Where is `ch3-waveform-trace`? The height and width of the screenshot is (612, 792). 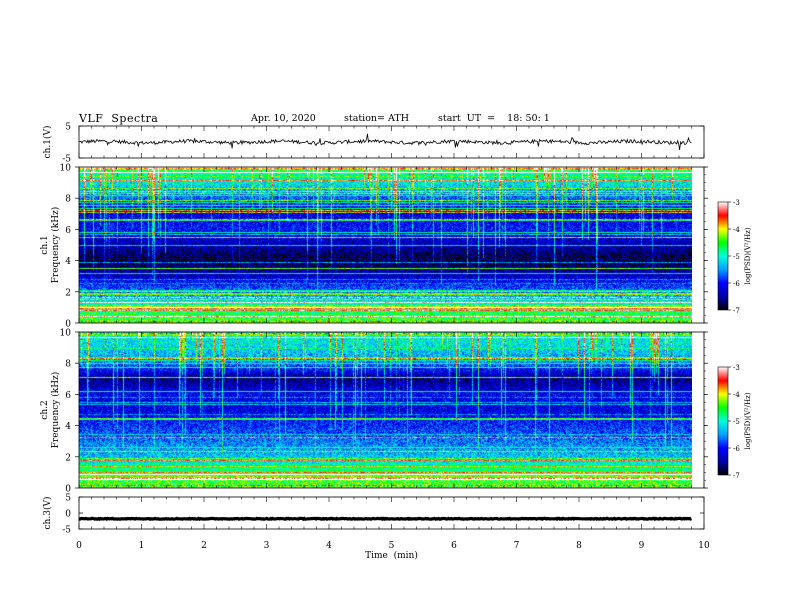
ch3-waveform-trace is located at coordinates (385, 519).